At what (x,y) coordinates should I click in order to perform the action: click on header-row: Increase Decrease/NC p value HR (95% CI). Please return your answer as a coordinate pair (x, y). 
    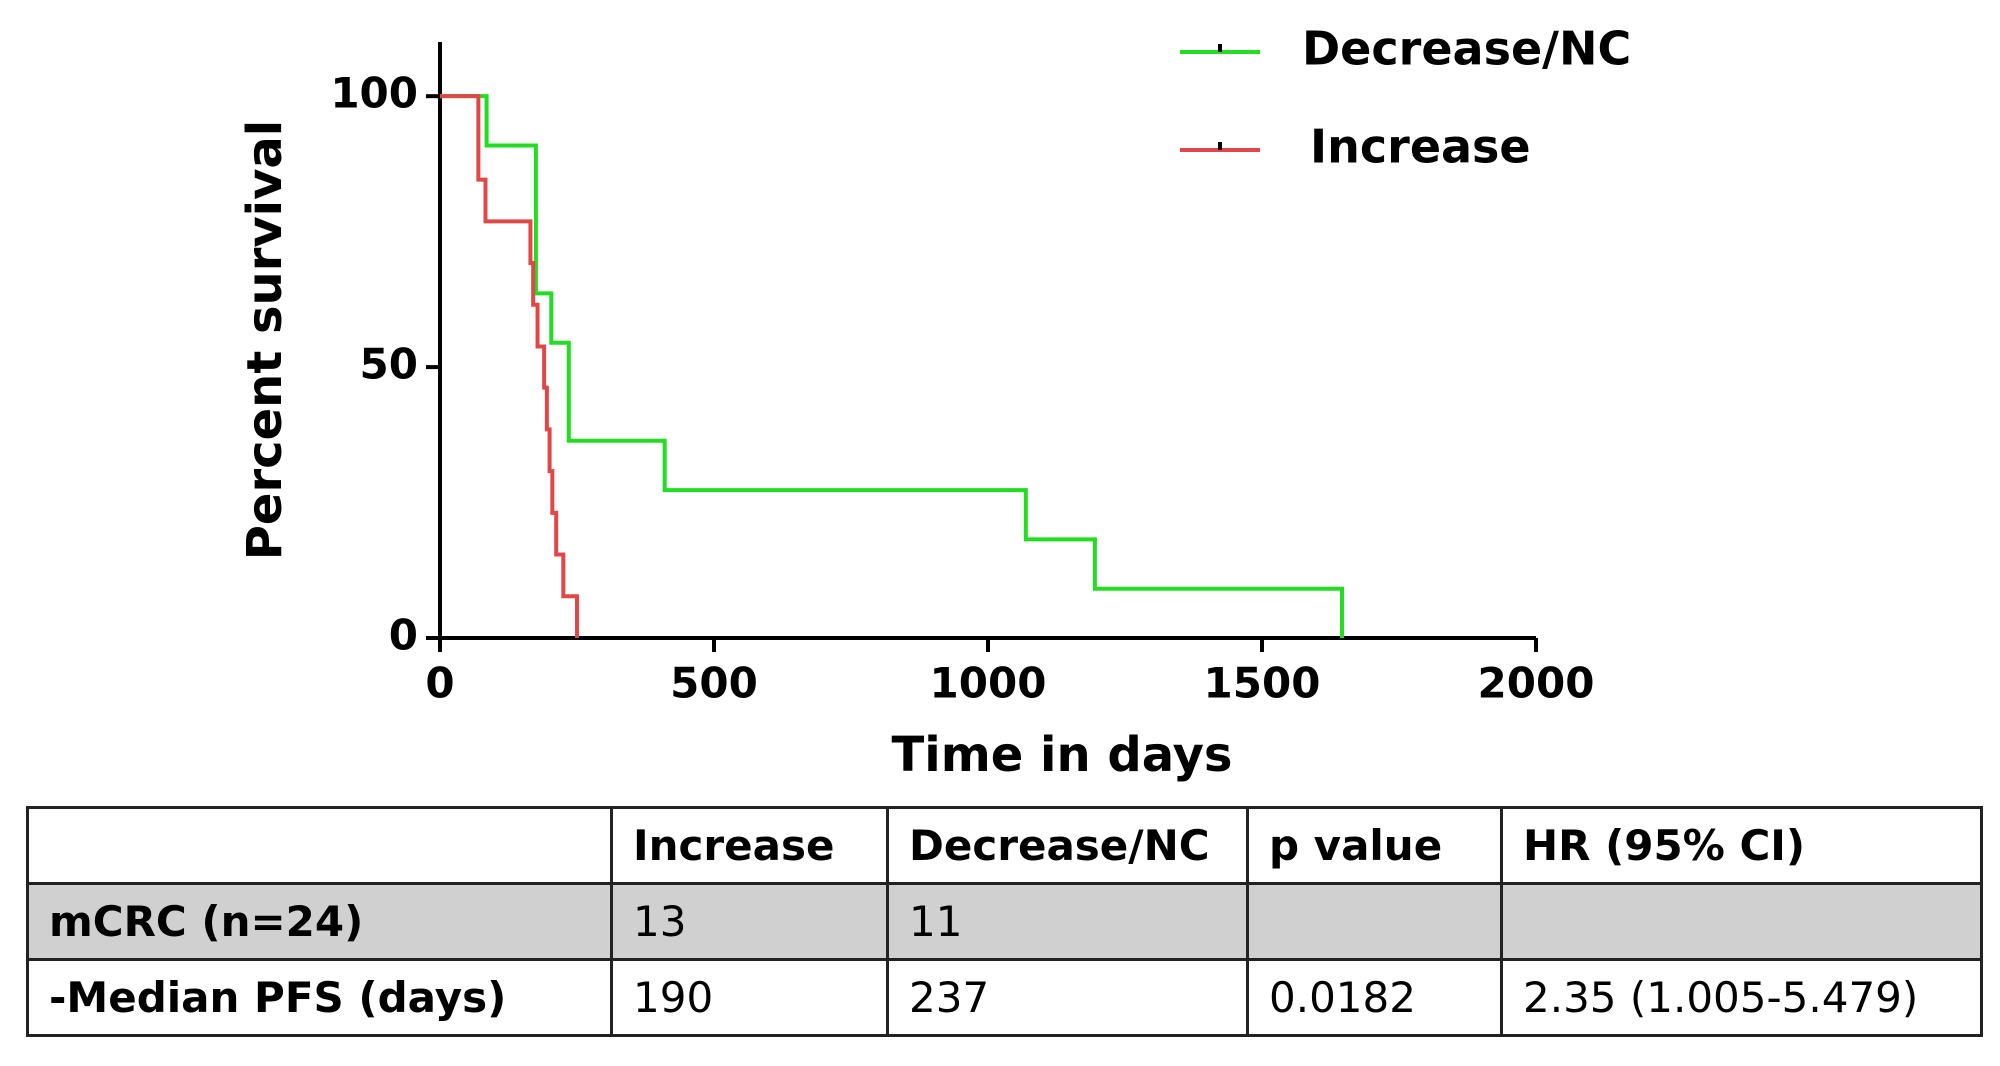
    Looking at the image, I should click on (1004, 845).